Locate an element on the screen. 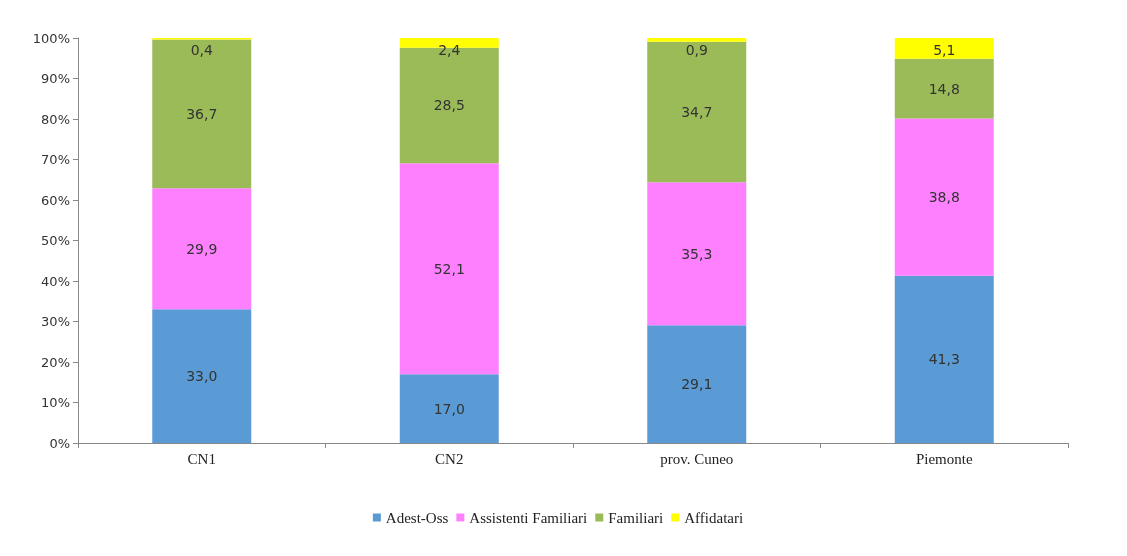 The image size is (1127, 556). data-label: 52,1 is located at coordinates (449, 268).